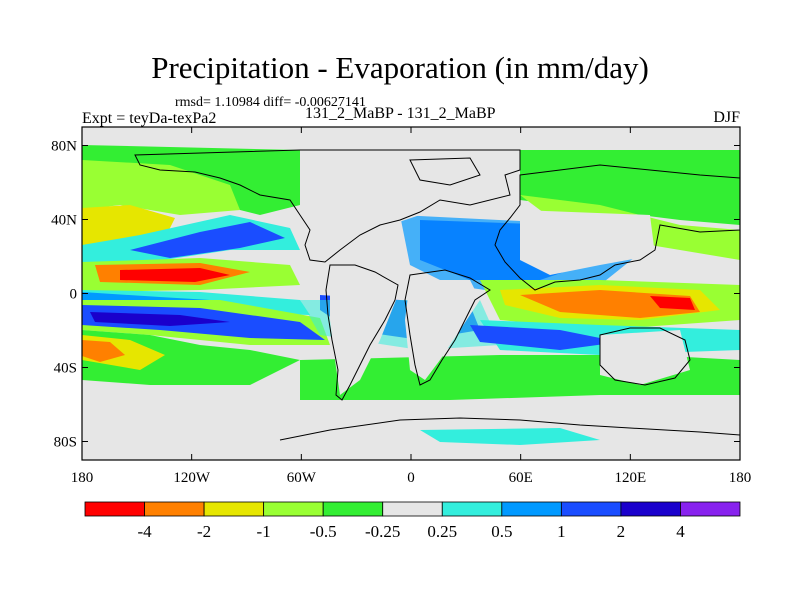  What do you see at coordinates (207, 240) in the screenshot?
I see `field-north-pacific-blue` at bounding box center [207, 240].